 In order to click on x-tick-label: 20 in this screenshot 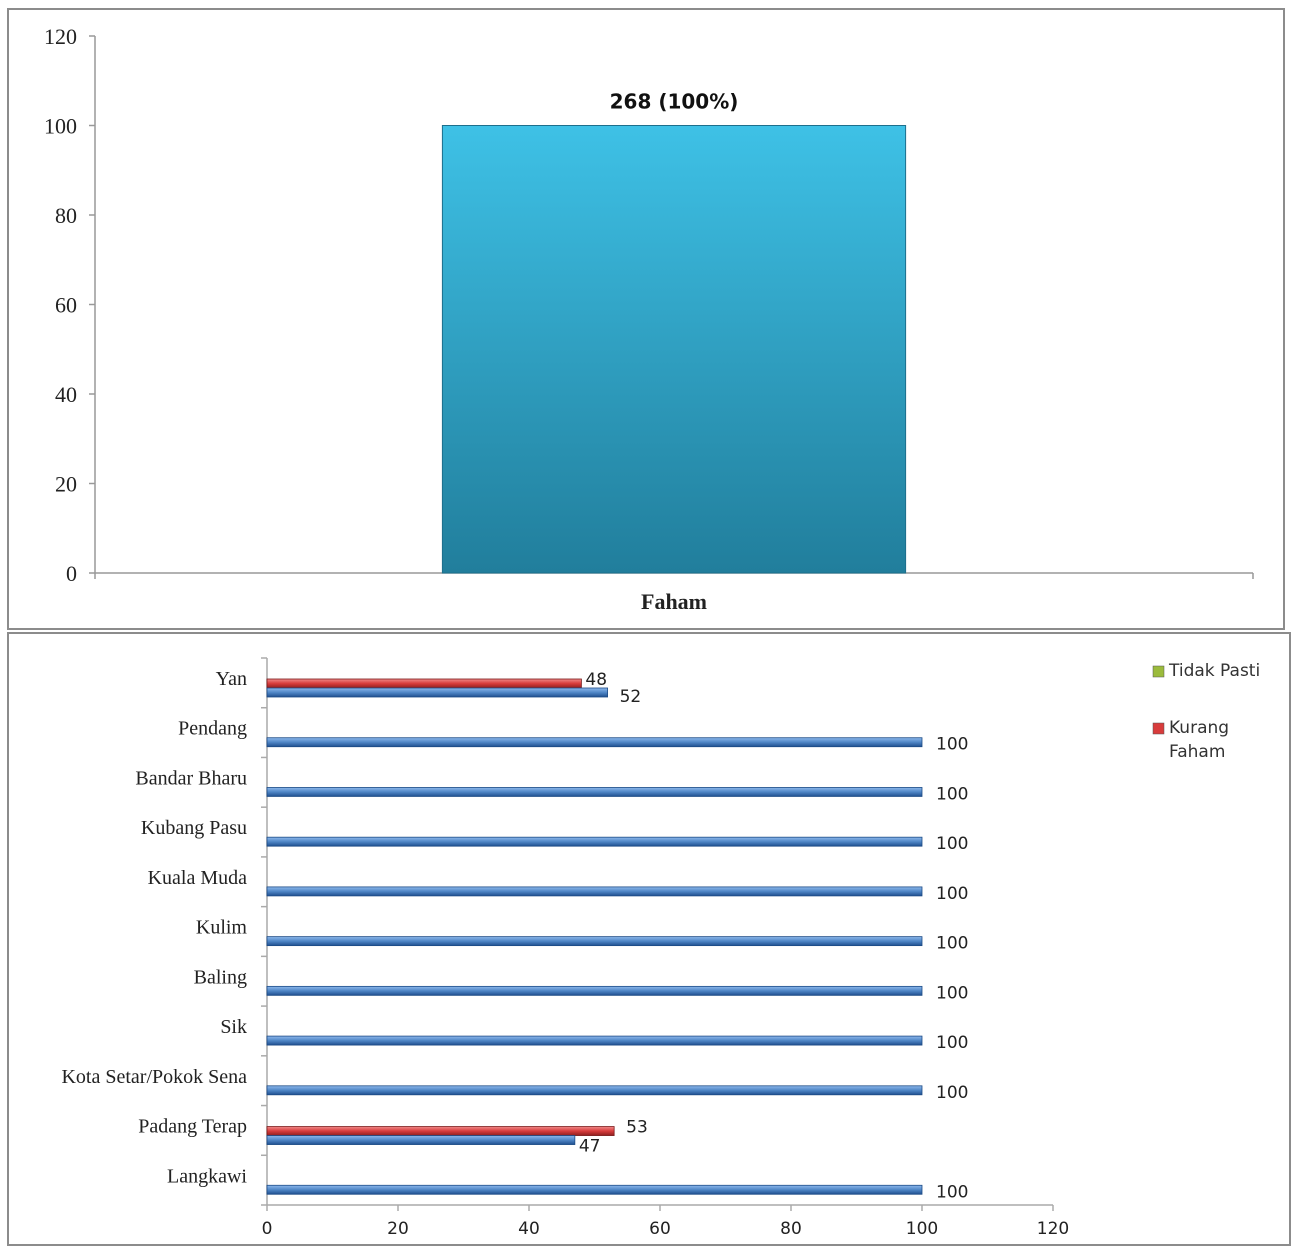, I will do `click(398, 1229)`.